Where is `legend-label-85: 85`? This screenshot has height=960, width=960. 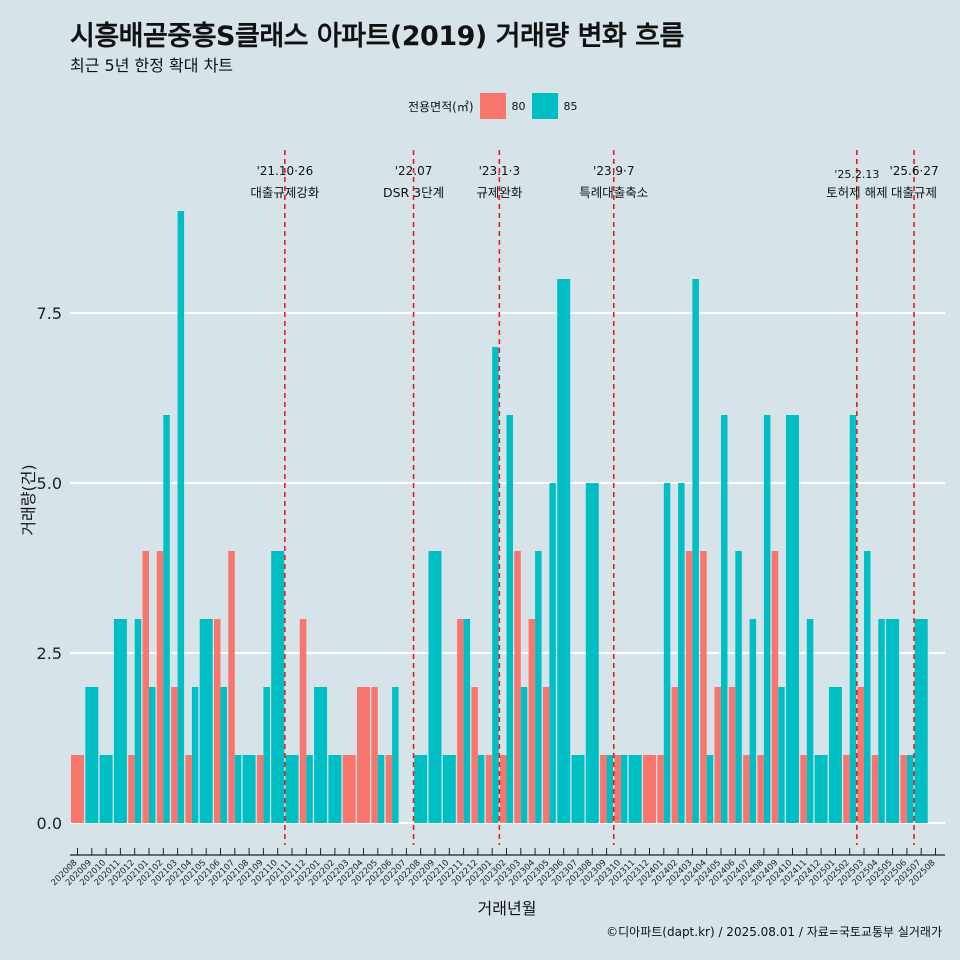 legend-label-85: 85 is located at coordinates (570, 106).